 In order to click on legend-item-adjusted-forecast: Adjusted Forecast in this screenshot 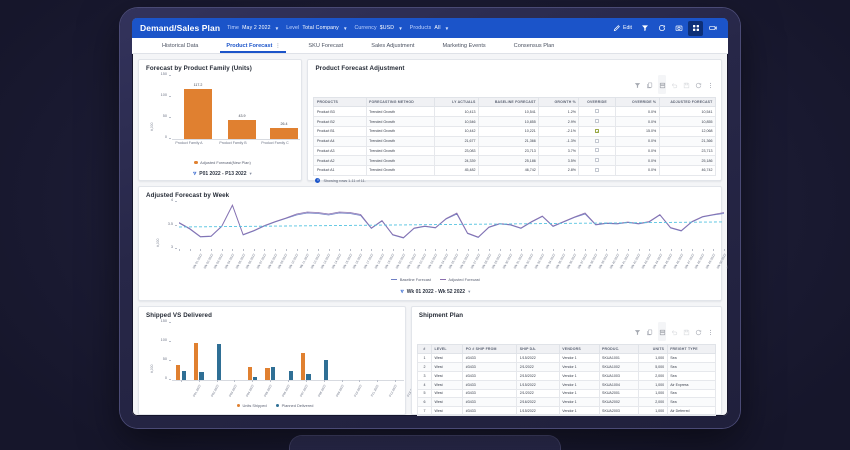, I will do `click(459, 279)`.